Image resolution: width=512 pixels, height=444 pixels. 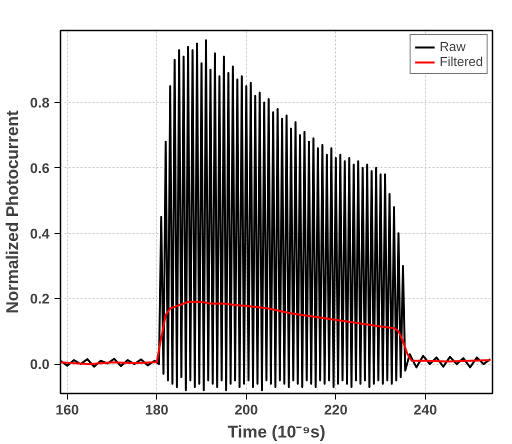 I want to click on y-tick-label: 0.6, so click(x=40, y=168).